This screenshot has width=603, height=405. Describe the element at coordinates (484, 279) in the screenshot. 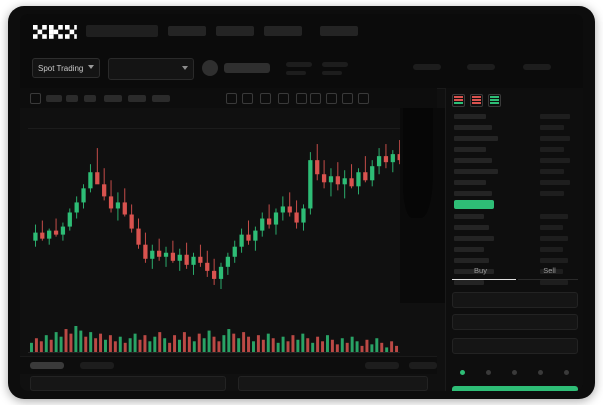

I see `tab-buy-underline` at that location.